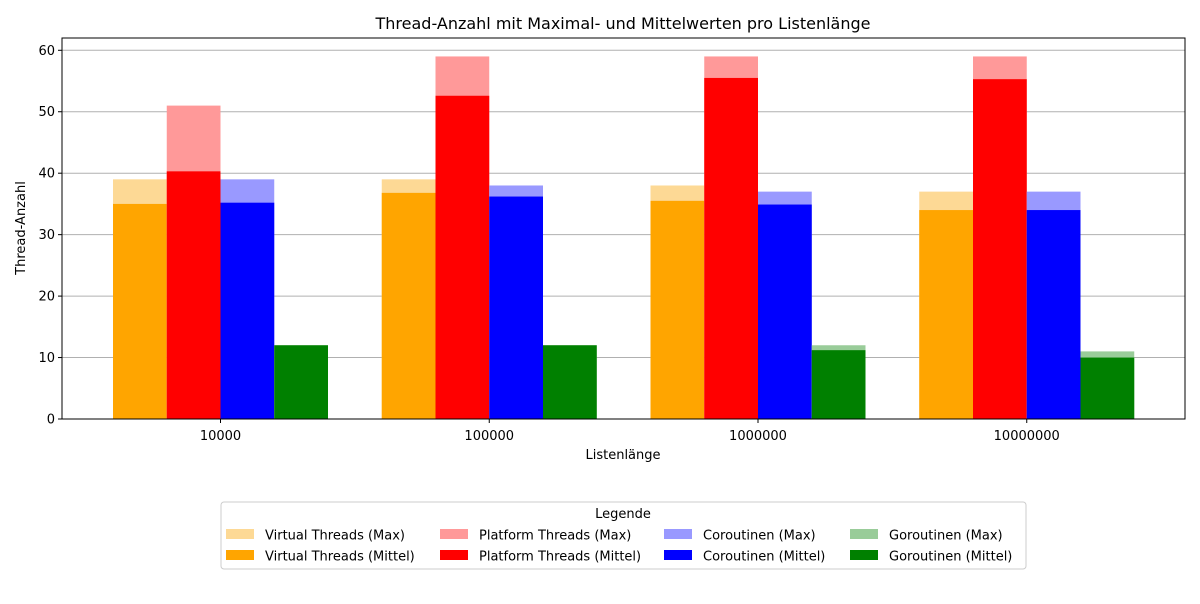  I want to click on y-axis-label: Thread-Anzahl, so click(21, 228).